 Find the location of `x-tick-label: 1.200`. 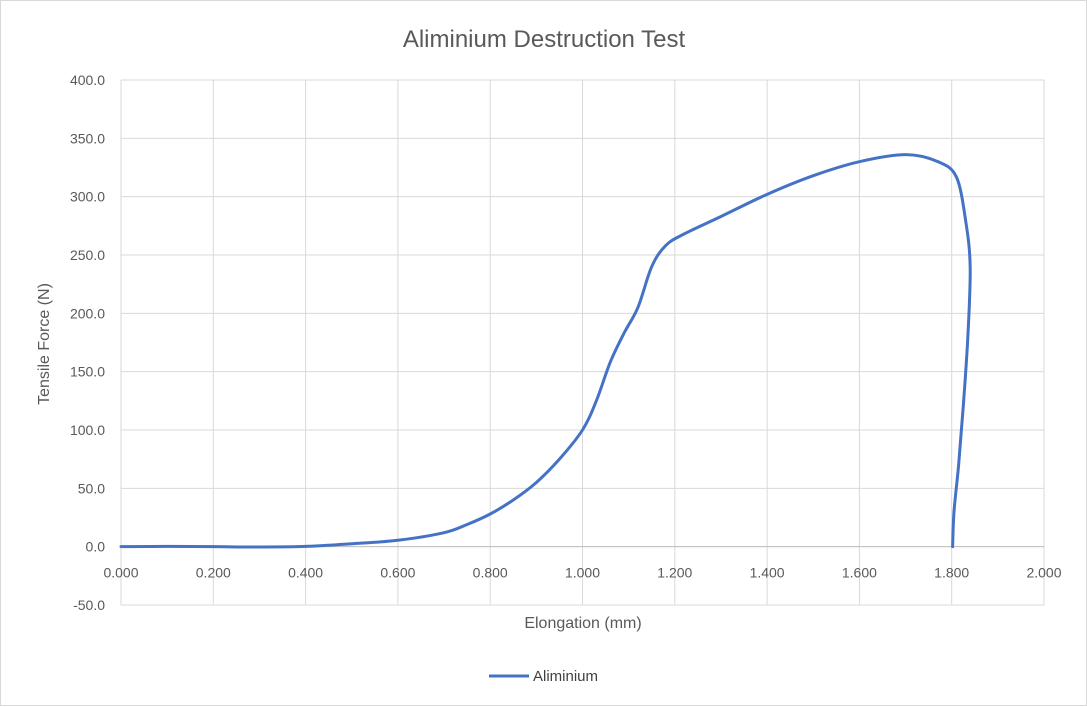

x-tick-label: 1.200 is located at coordinates (674, 573).